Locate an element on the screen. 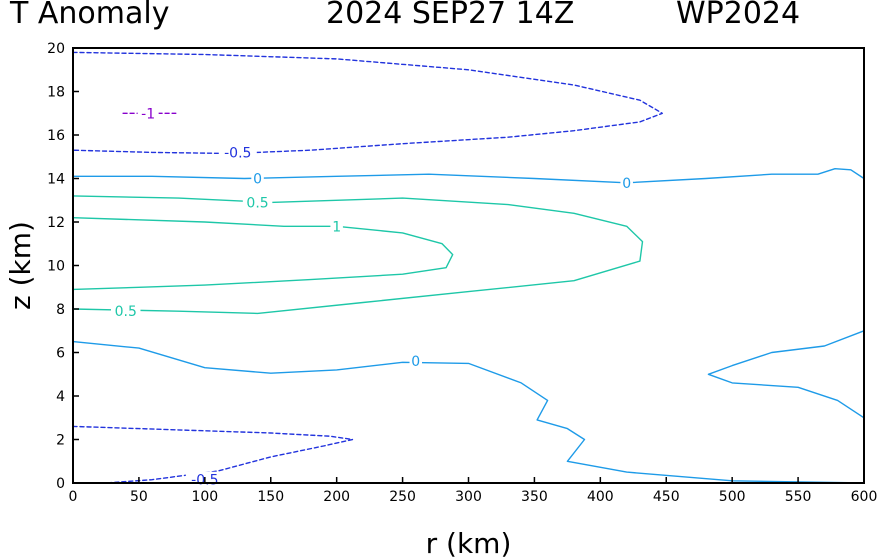 Image resolution: width=879 pixels, height=559 pixels. y-axis-label: z (km) is located at coordinates (20, 265).